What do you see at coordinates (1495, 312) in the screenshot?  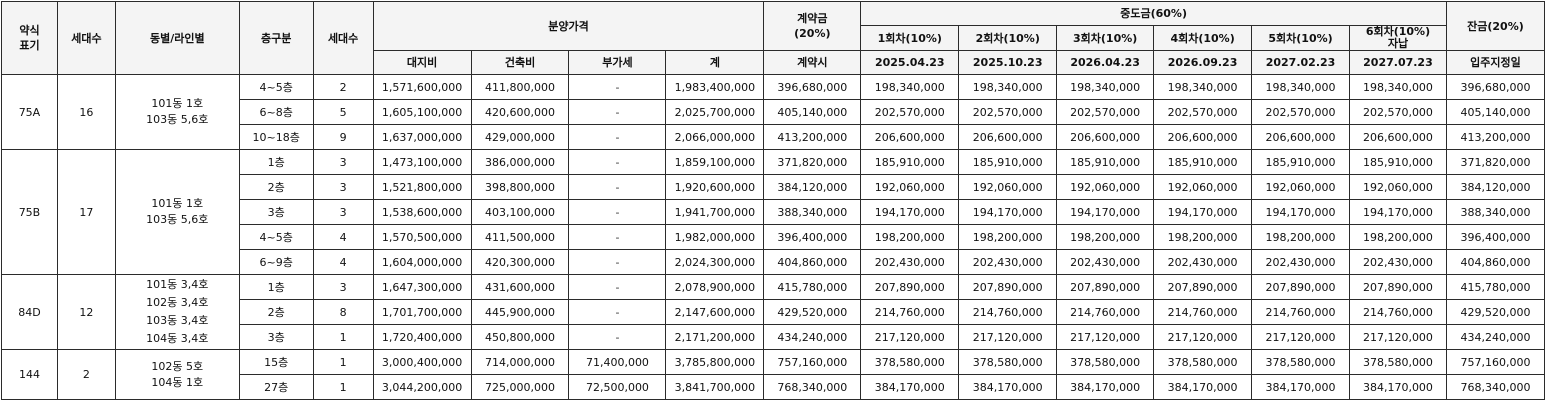 I see `balance-cell: 429,520,000` at bounding box center [1495, 312].